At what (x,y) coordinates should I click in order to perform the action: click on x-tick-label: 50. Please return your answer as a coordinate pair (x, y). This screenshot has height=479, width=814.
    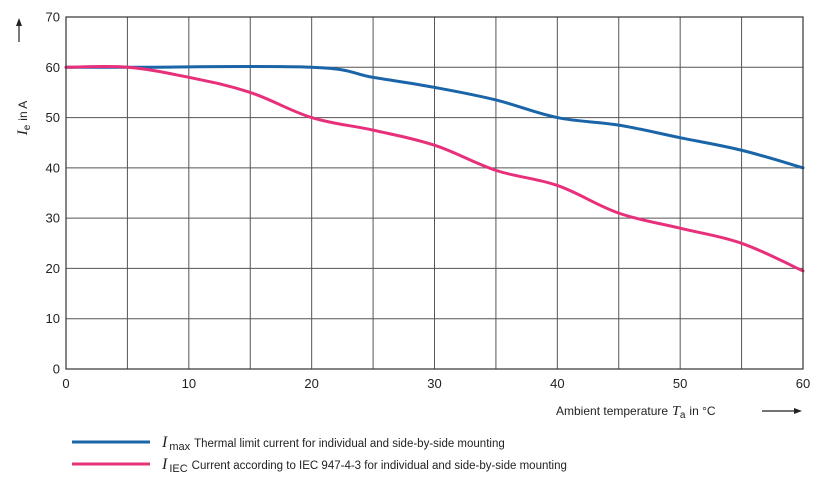
    Looking at the image, I should click on (680, 383).